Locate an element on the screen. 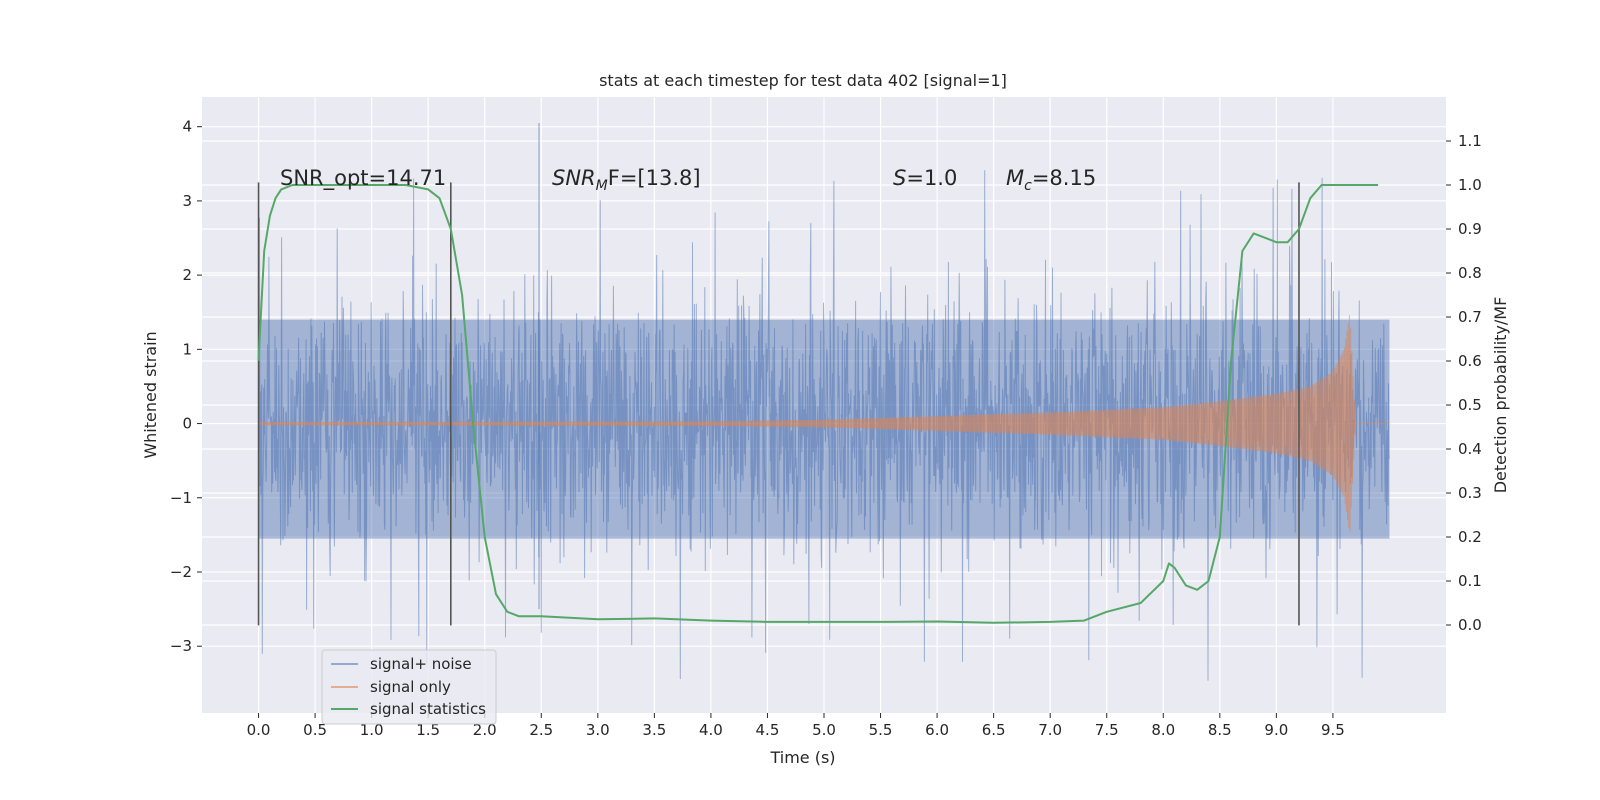 The image size is (1600, 800). annotation-snr-mf: SNRMF=[13.8] is located at coordinates (626, 180).